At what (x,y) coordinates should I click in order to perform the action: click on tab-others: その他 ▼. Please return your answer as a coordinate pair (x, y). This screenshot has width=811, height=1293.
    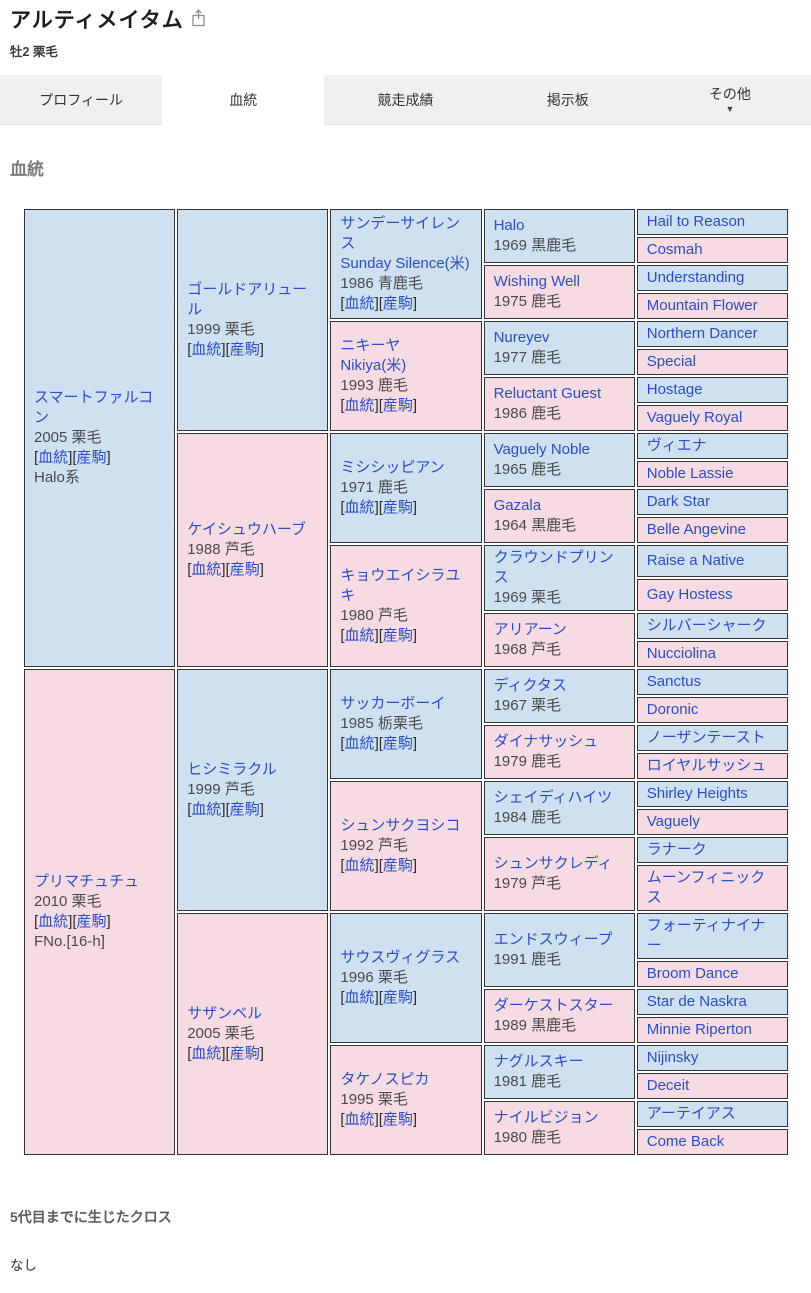
    Looking at the image, I should click on (729, 99).